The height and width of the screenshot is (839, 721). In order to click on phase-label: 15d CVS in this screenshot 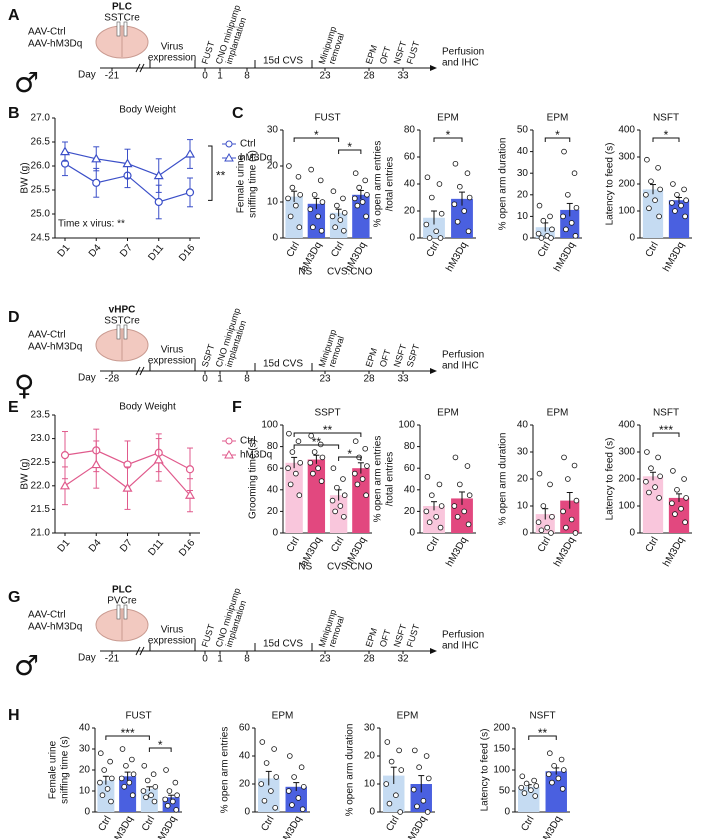, I will do `click(283, 364)`.